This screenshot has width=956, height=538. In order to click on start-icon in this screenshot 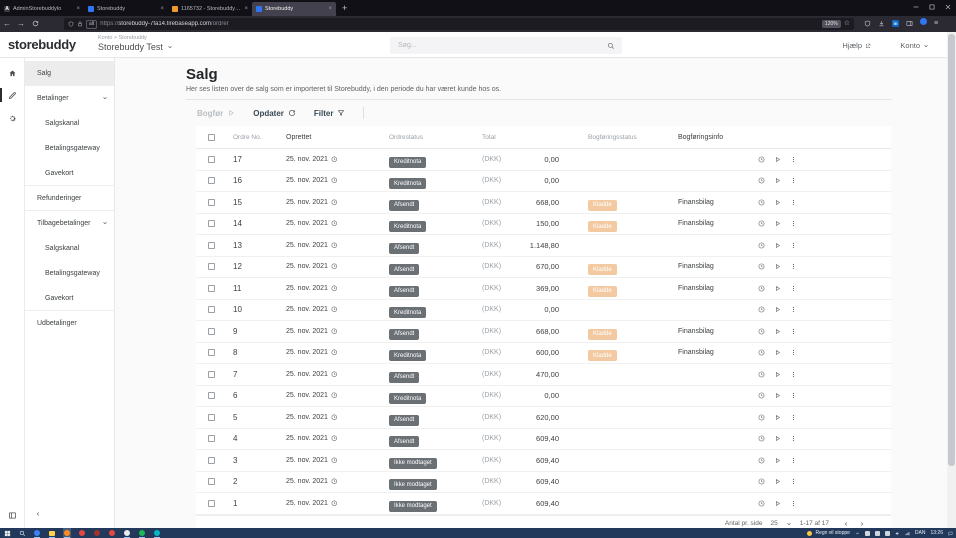, I will do `click(7, 533)`.